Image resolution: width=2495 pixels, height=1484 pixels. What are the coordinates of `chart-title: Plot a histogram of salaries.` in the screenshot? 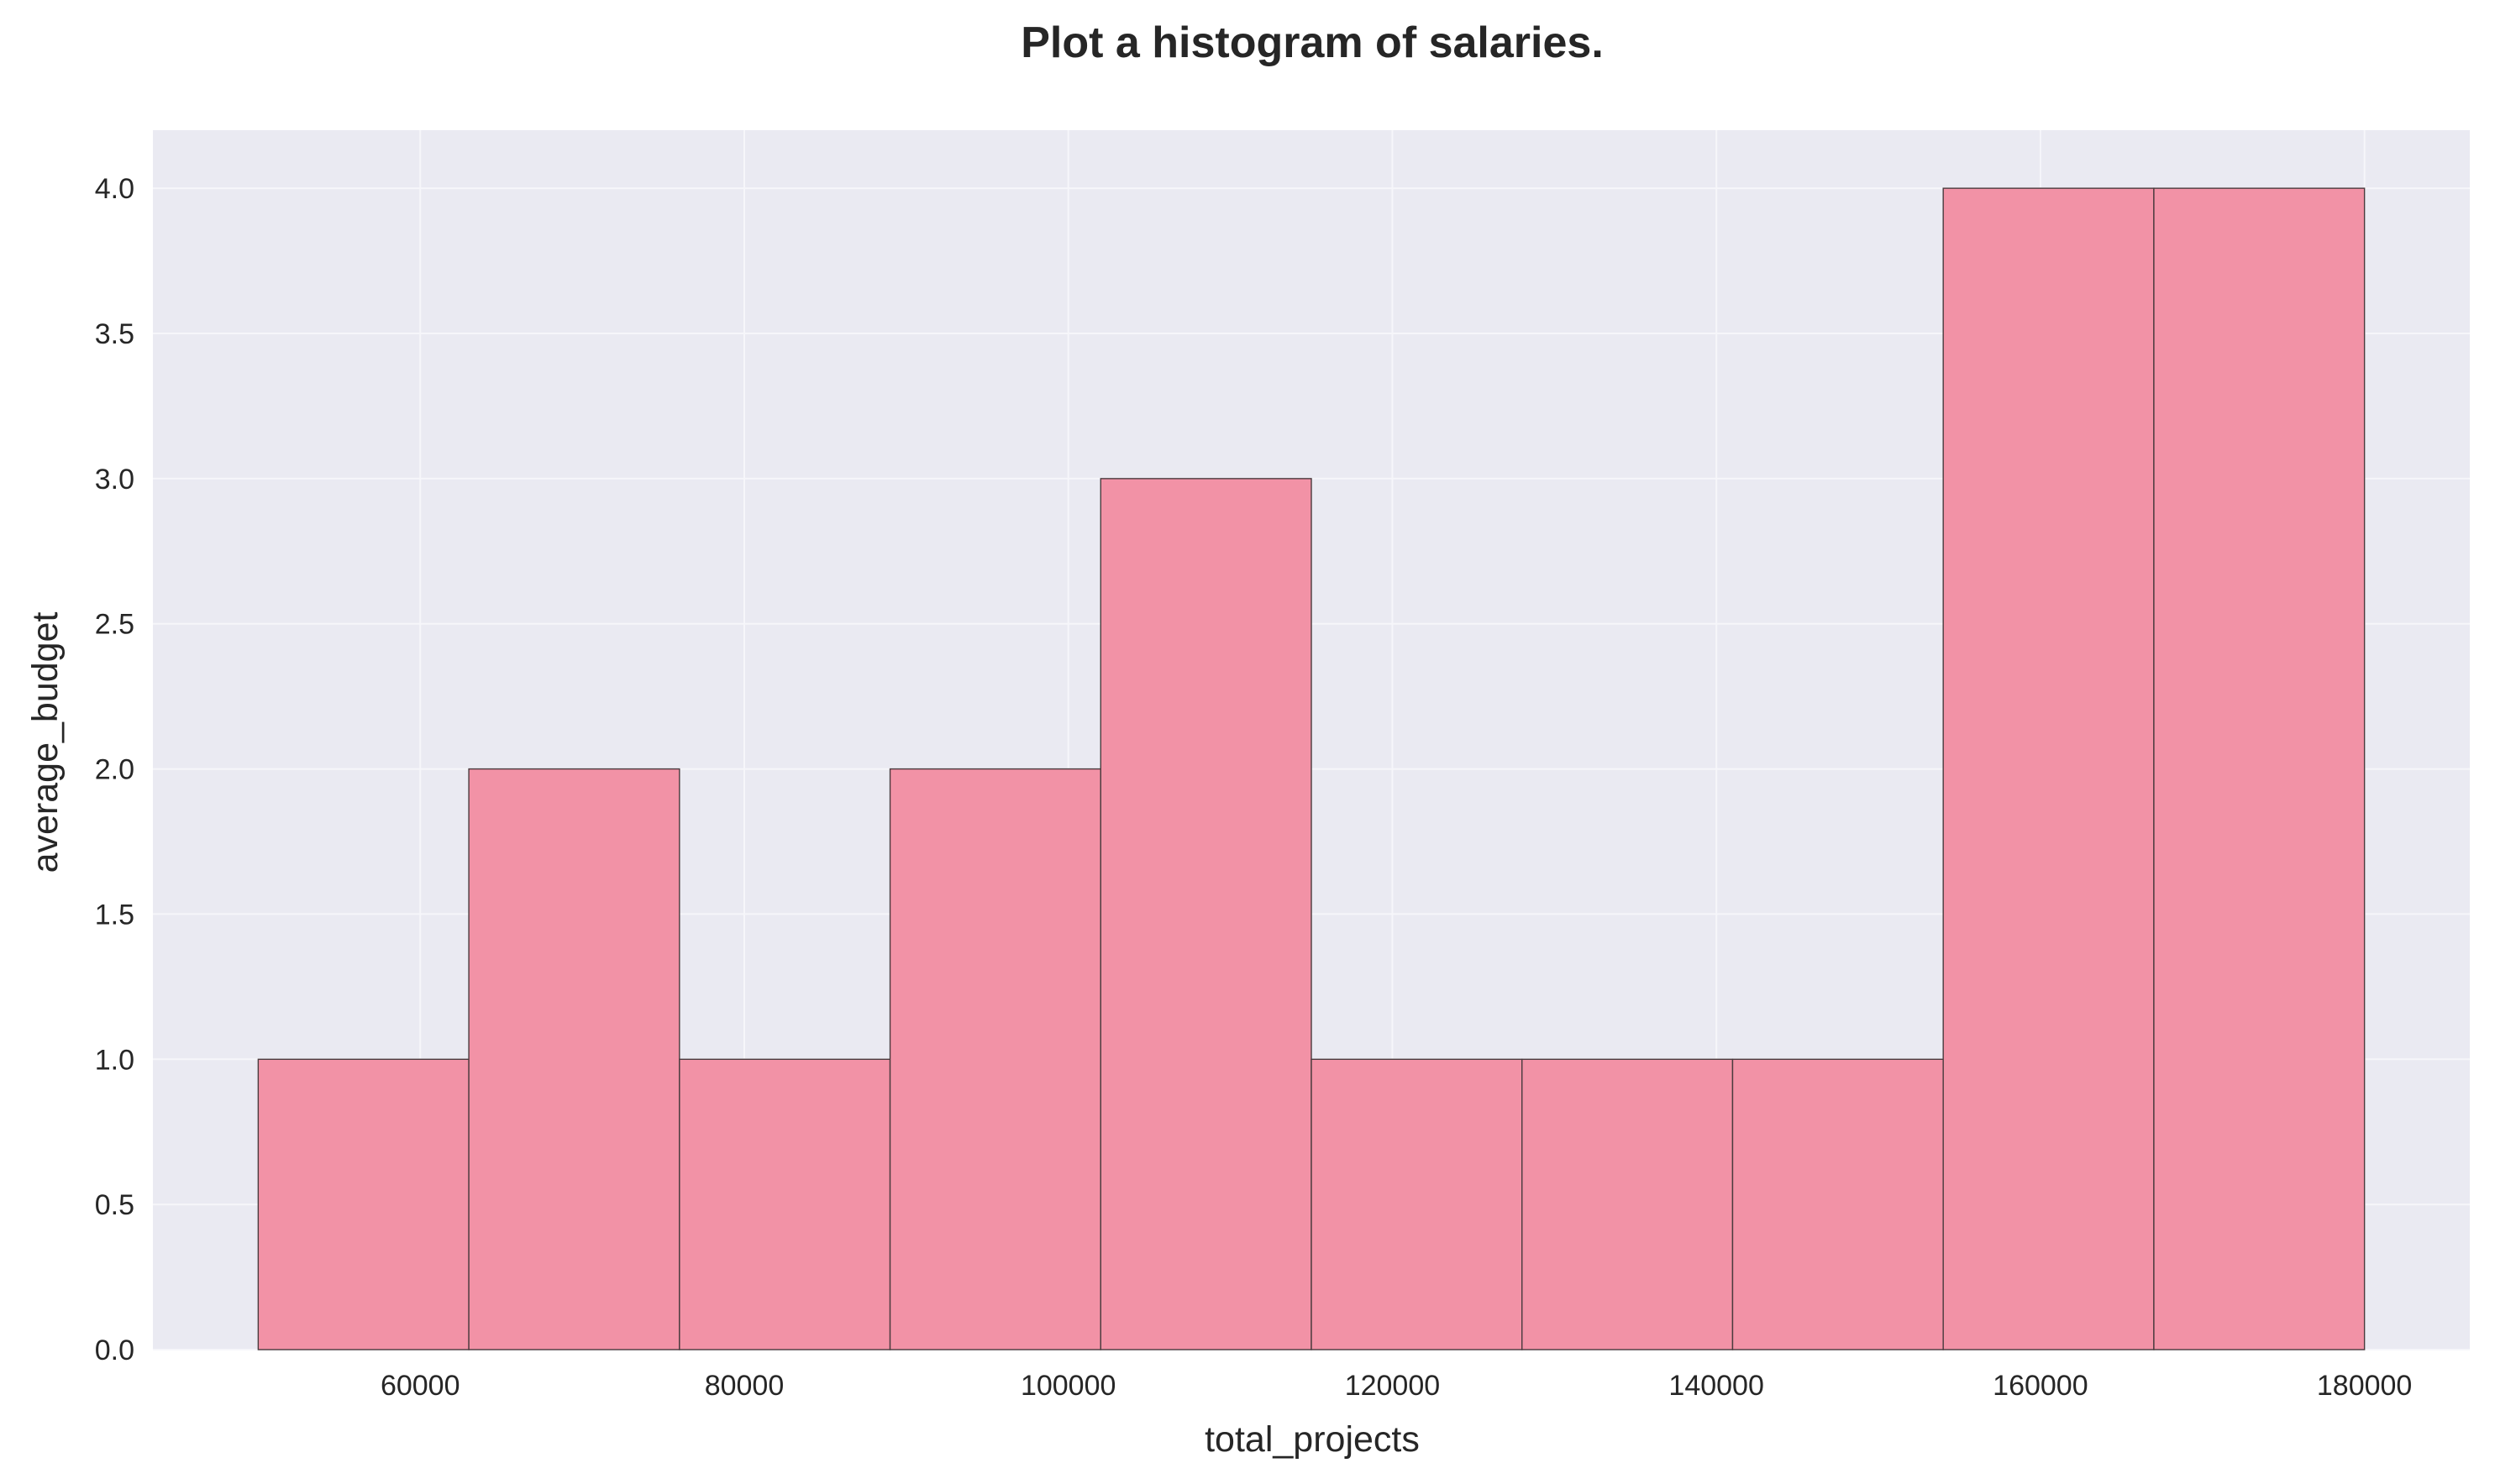 It's located at (1313, 43).